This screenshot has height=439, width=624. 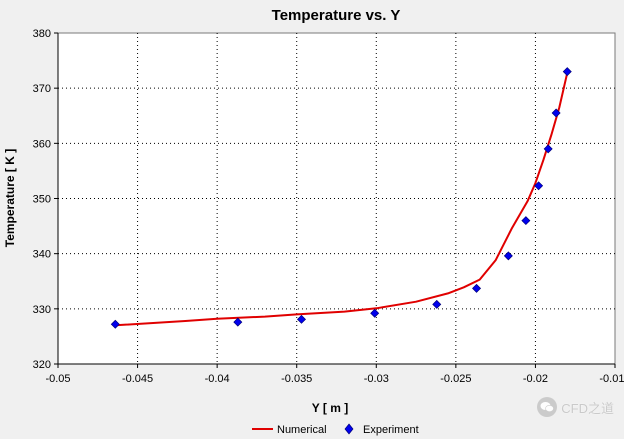 What do you see at coordinates (42, 200) in the screenshot?
I see `y-tick-label: 350` at bounding box center [42, 200].